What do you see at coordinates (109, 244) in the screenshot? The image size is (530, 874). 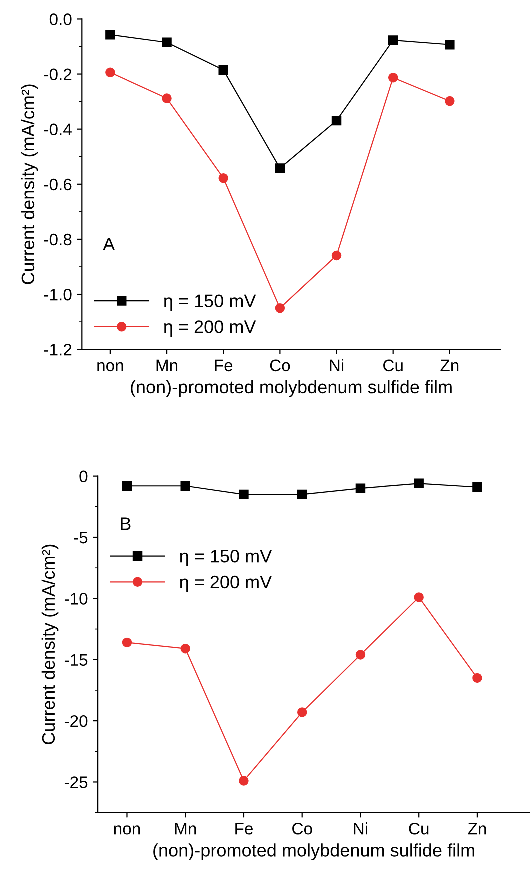 I see `annotation: A` at bounding box center [109, 244].